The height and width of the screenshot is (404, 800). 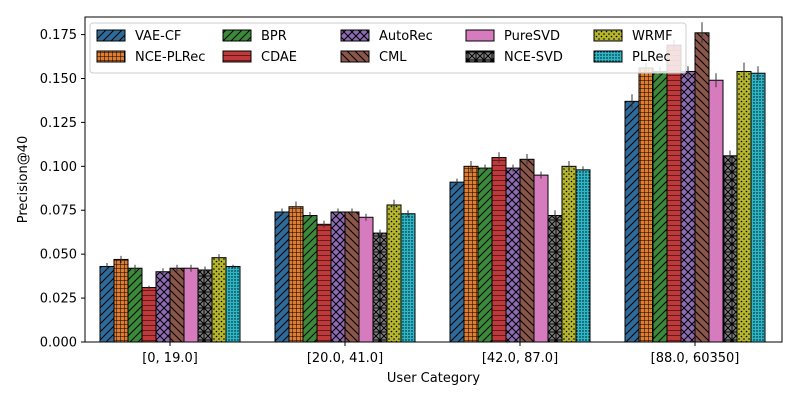 What do you see at coordinates (393, 57) in the screenshot?
I see `legend-label-cml: CML` at bounding box center [393, 57].